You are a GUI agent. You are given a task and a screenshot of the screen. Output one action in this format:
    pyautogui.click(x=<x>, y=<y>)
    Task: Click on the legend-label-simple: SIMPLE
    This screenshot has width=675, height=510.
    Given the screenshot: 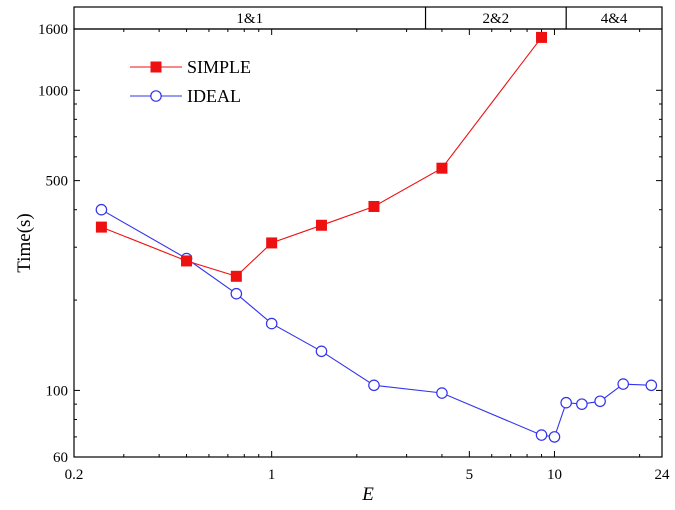 What is the action you would take?
    pyautogui.click(x=219, y=67)
    